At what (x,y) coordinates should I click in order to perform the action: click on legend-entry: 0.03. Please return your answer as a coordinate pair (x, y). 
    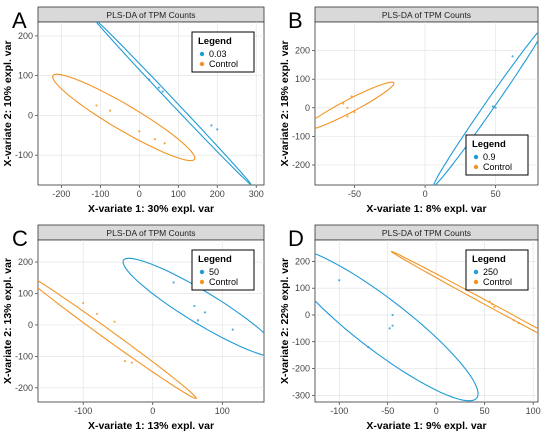
    Looking at the image, I should click on (218, 54).